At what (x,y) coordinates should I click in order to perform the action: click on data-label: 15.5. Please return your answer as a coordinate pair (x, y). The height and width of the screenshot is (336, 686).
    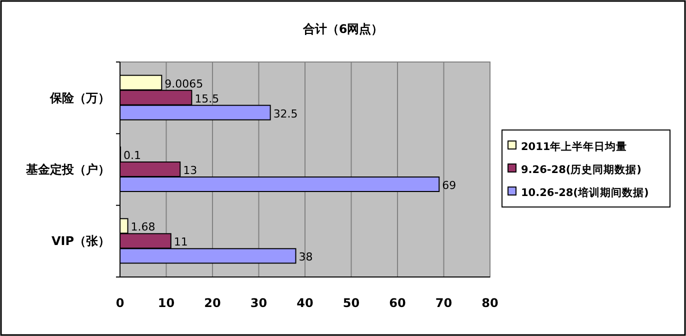
    Looking at the image, I should click on (207, 99).